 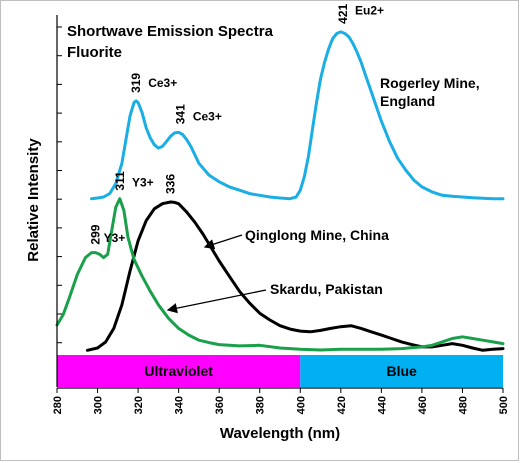 What do you see at coordinates (216, 301) in the screenshot?
I see `pointer-arrow-skardu-pakistan` at bounding box center [216, 301].